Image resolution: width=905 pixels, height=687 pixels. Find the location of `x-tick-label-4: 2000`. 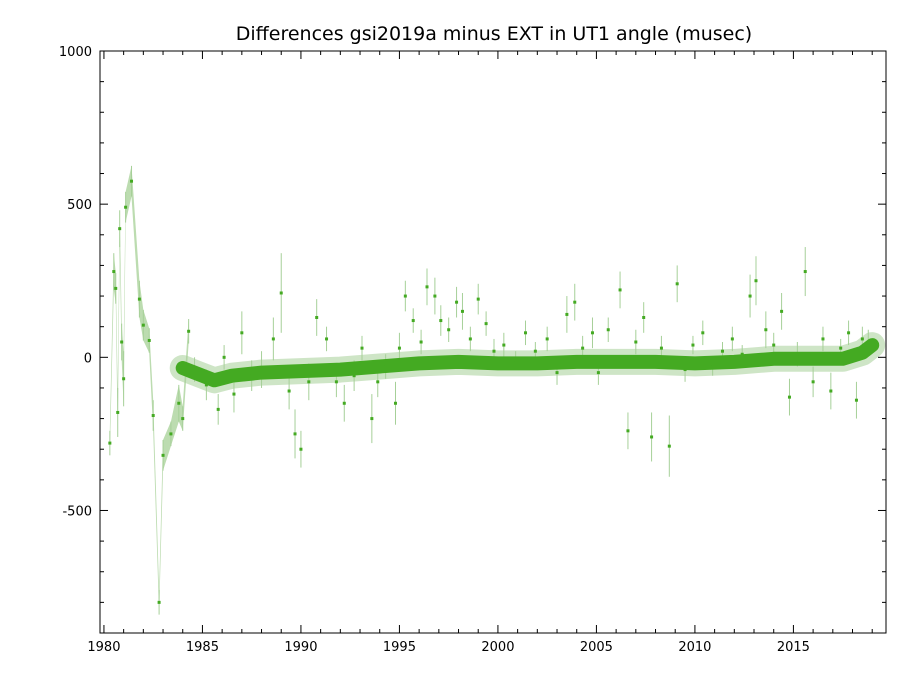

x-tick-label-4: 2000 is located at coordinates (497, 647).